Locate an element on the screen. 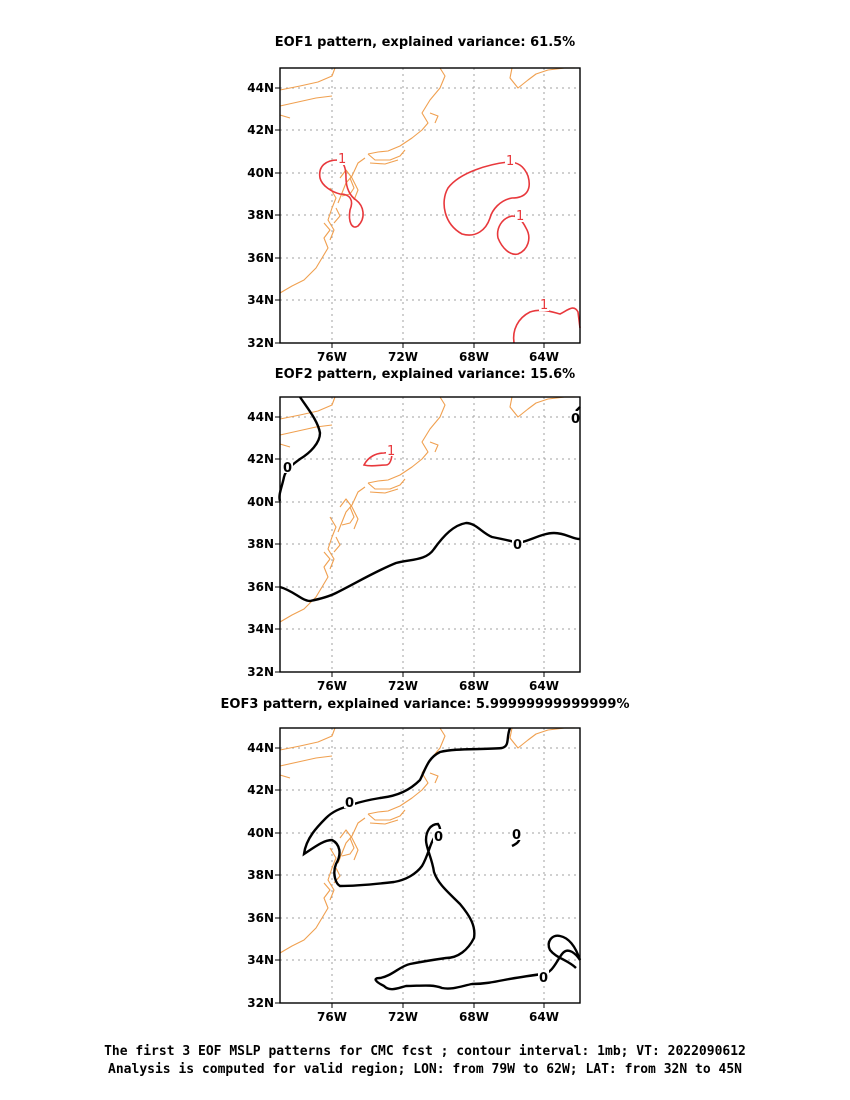 The height and width of the screenshot is (1100, 850). map-panel-eof3: 0 0 0 0 44N 42N 40N 38N 36N 34N 32N is located at coordinates (414, 875).